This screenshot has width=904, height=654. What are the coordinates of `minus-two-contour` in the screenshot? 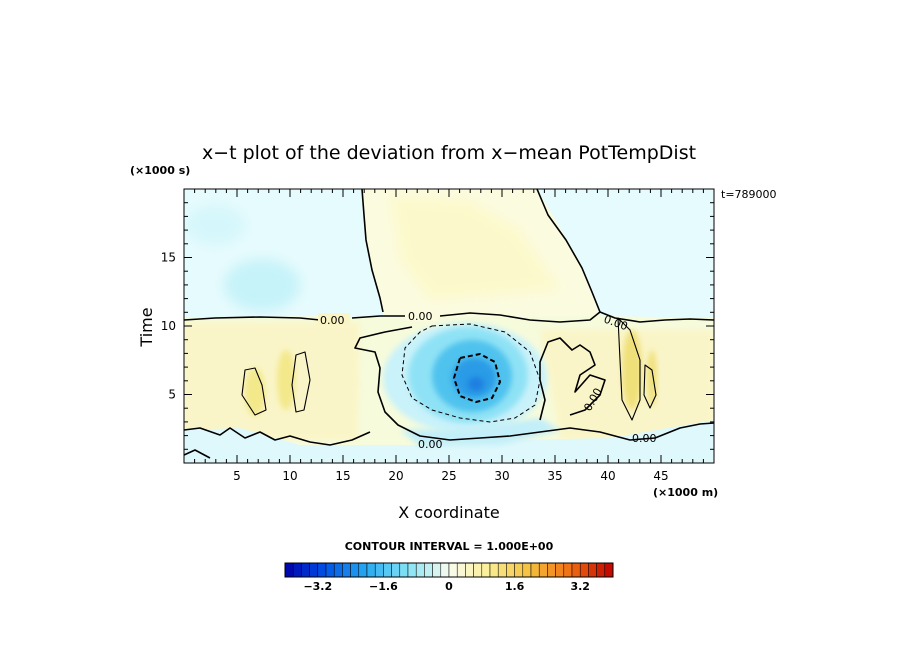 It's located at (477, 378).